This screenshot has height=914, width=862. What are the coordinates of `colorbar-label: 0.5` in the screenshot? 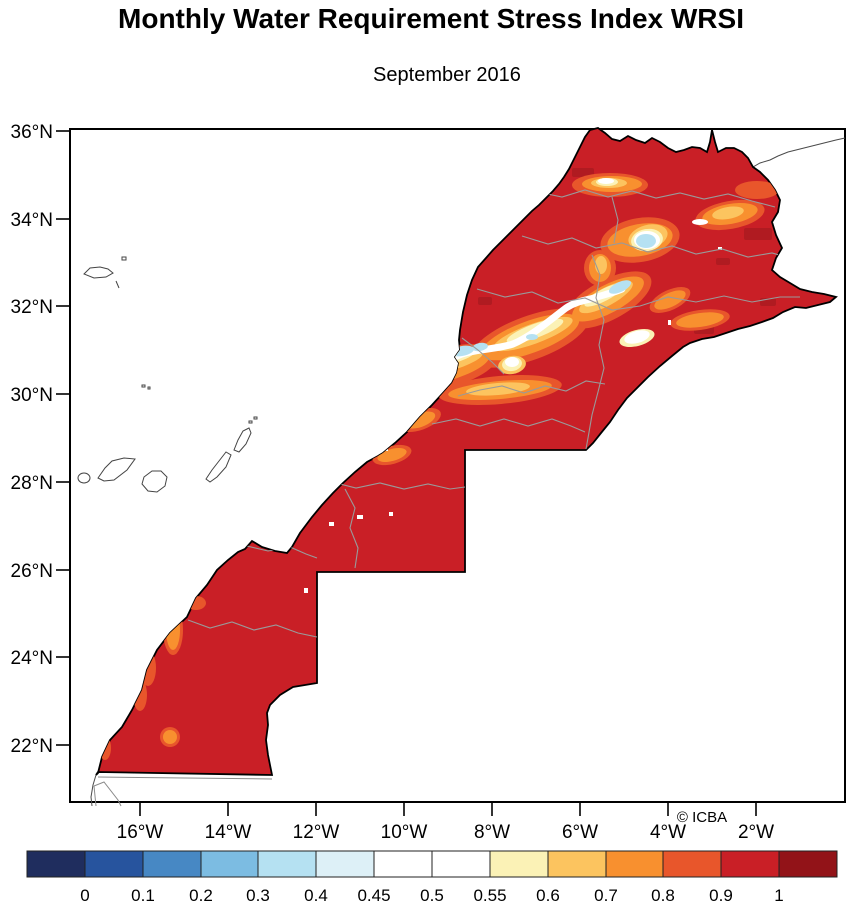 It's located at (432, 895).